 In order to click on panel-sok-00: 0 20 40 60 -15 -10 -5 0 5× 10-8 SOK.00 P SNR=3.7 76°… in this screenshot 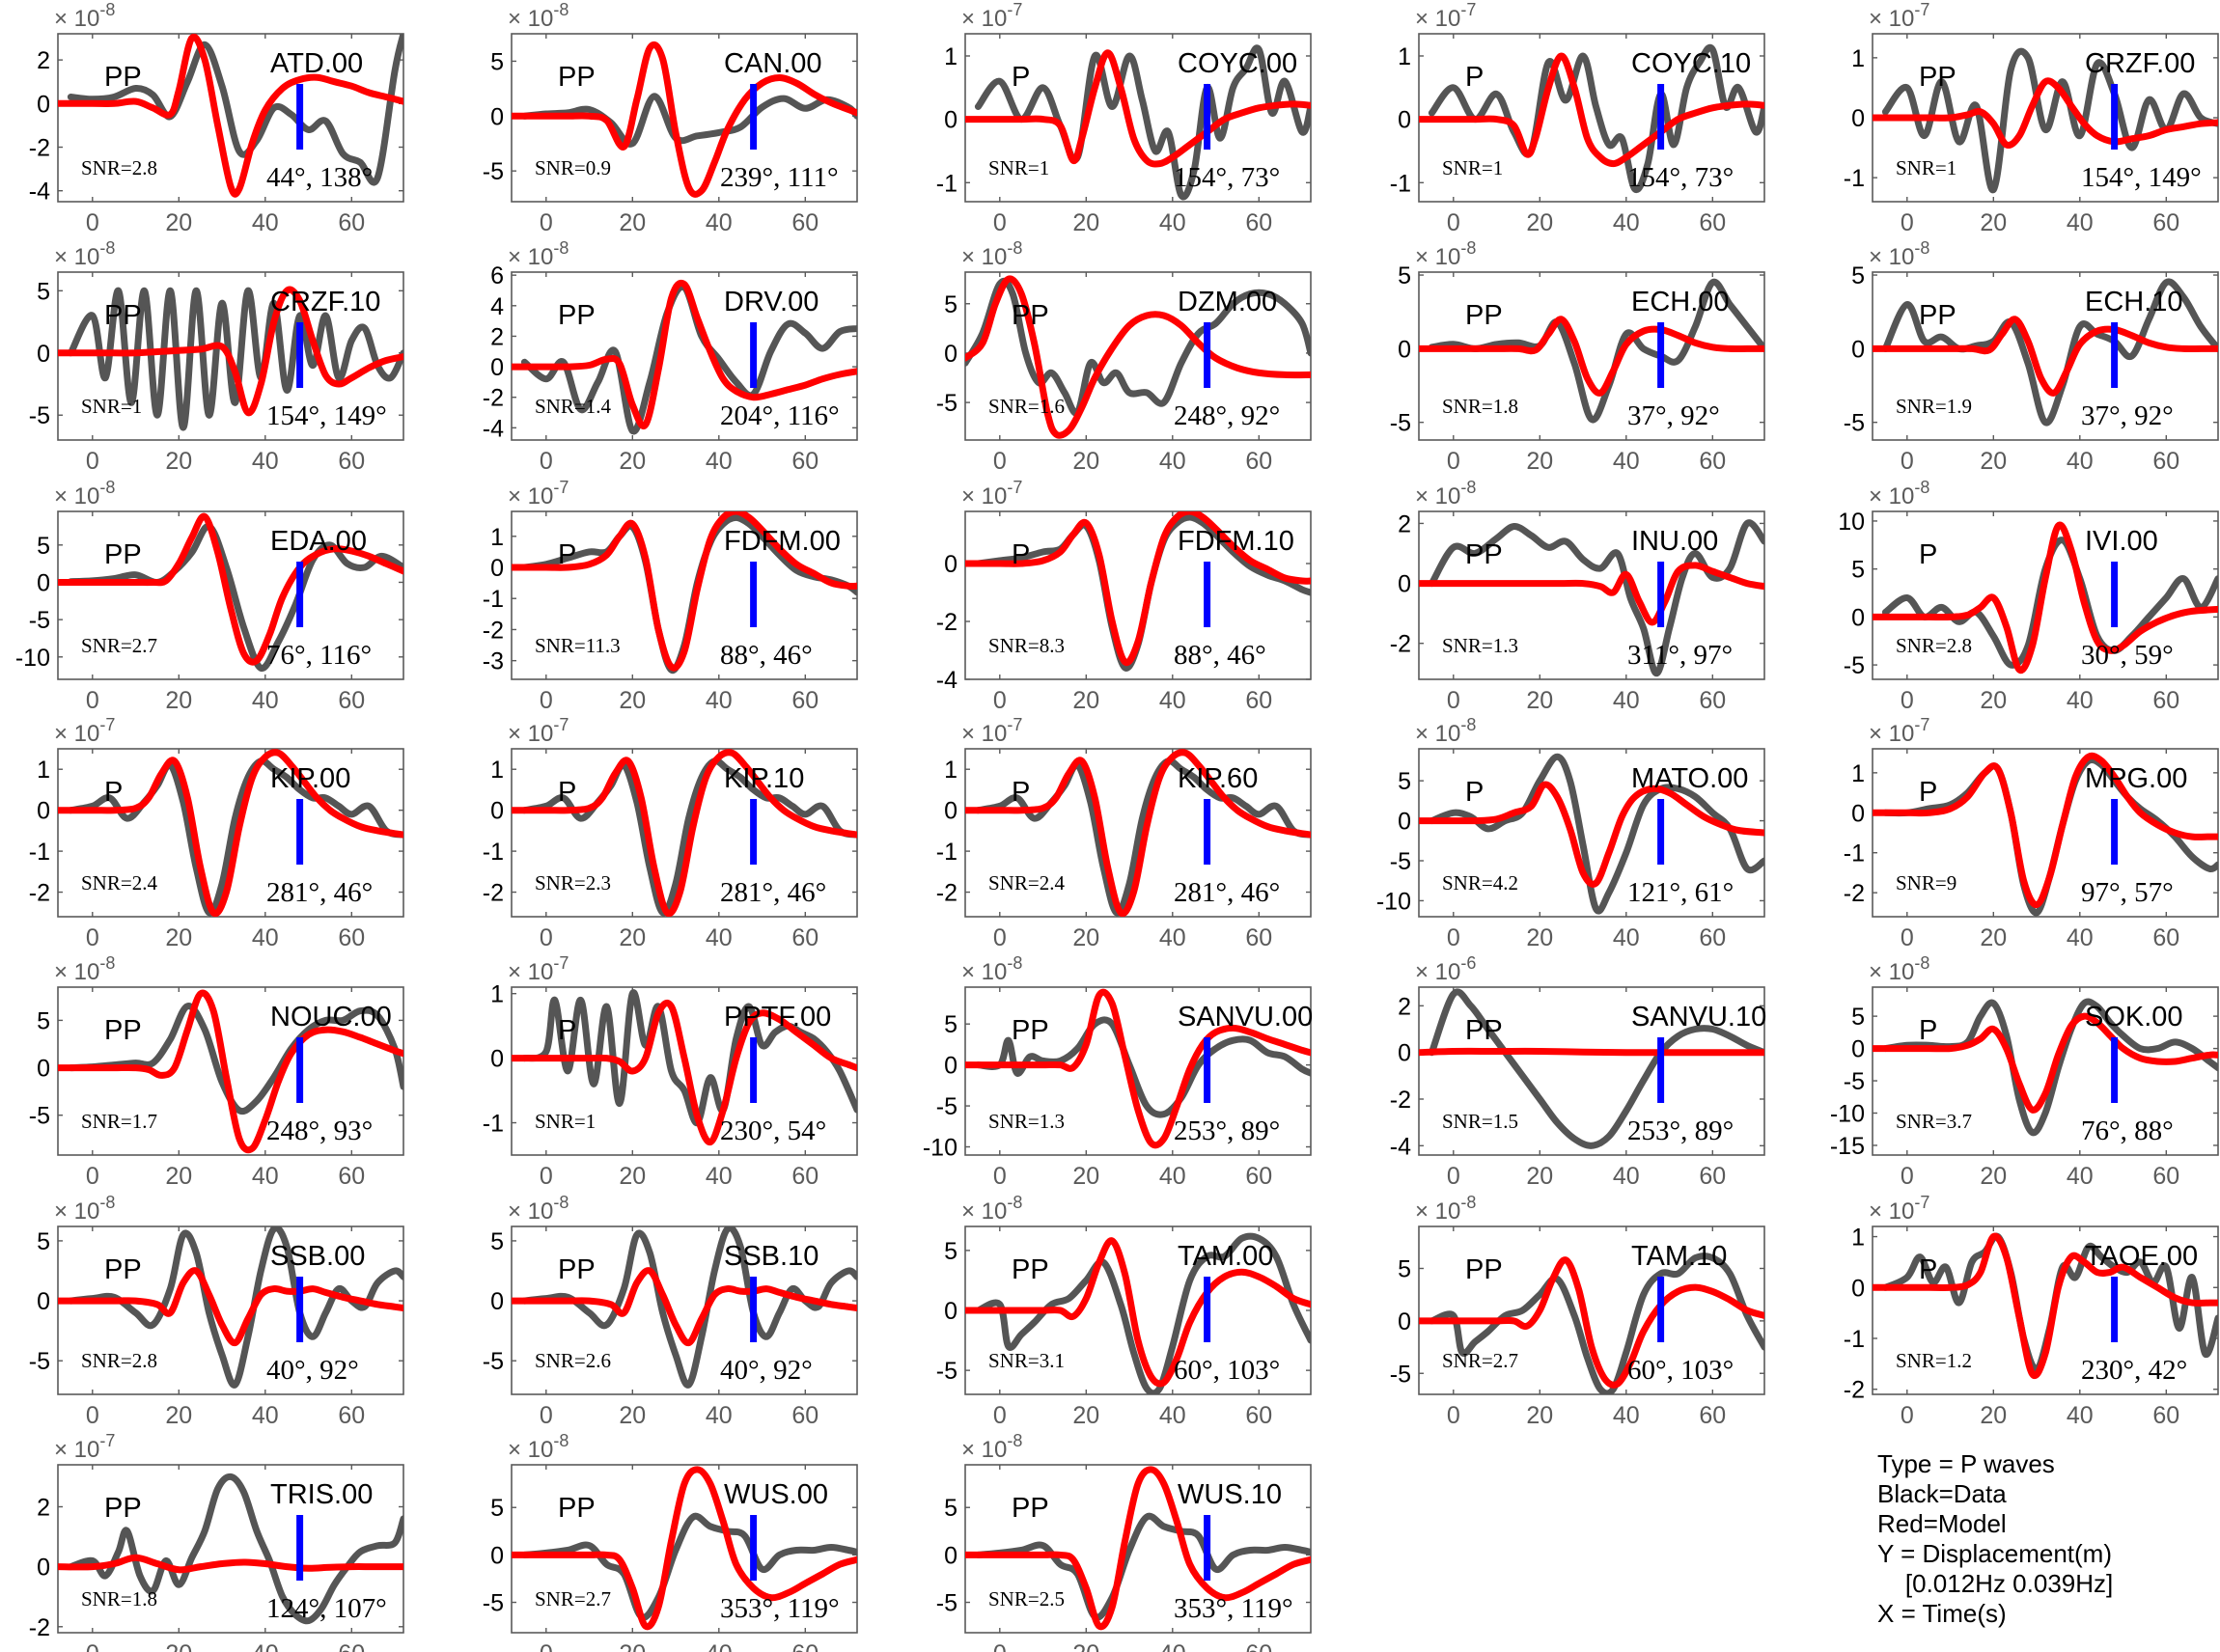, I will do `click(2025, 1071)`.